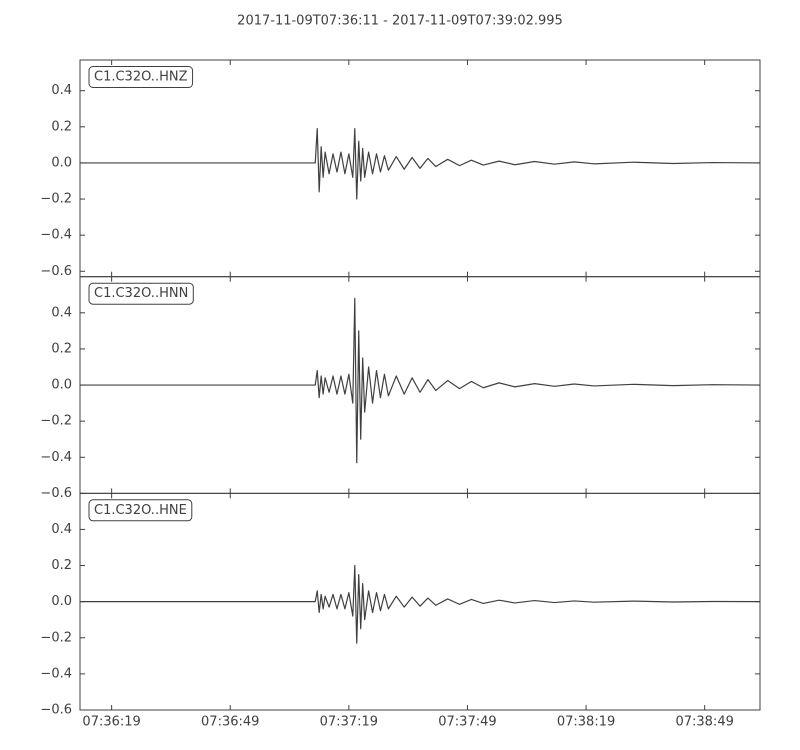 The image size is (800, 750). What do you see at coordinates (704, 722) in the screenshot?
I see `x-tick-label: 07:38:49` at bounding box center [704, 722].